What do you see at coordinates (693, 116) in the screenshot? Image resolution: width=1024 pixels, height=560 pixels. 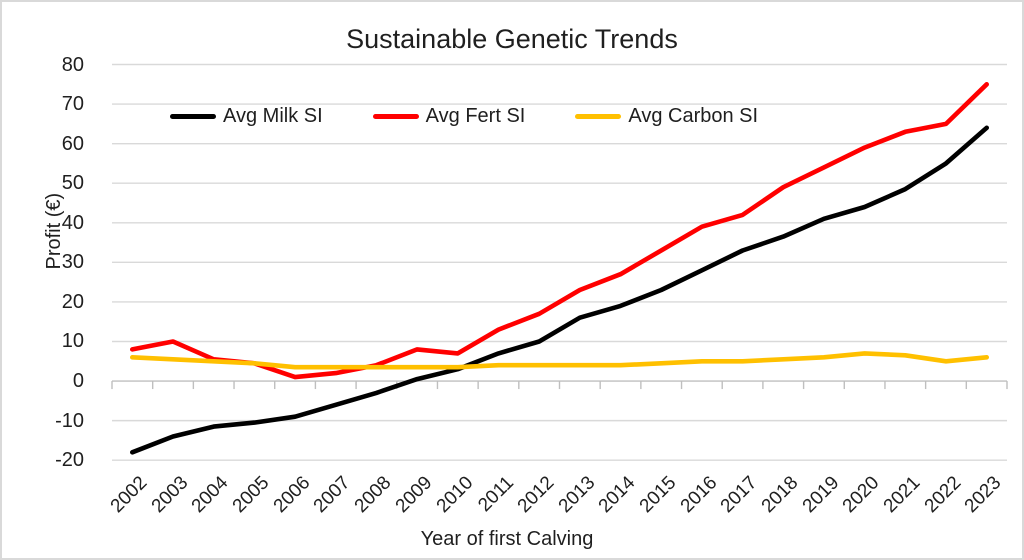 I see `legend-label: Avg Carbon SI` at bounding box center [693, 116].